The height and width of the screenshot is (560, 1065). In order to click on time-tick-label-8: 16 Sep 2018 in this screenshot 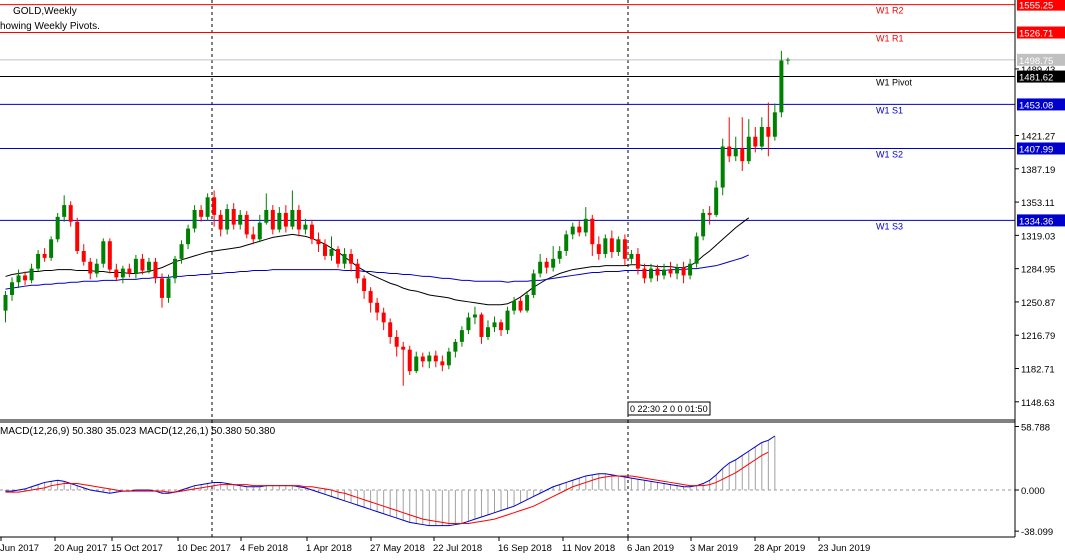, I will do `click(525, 548)`.